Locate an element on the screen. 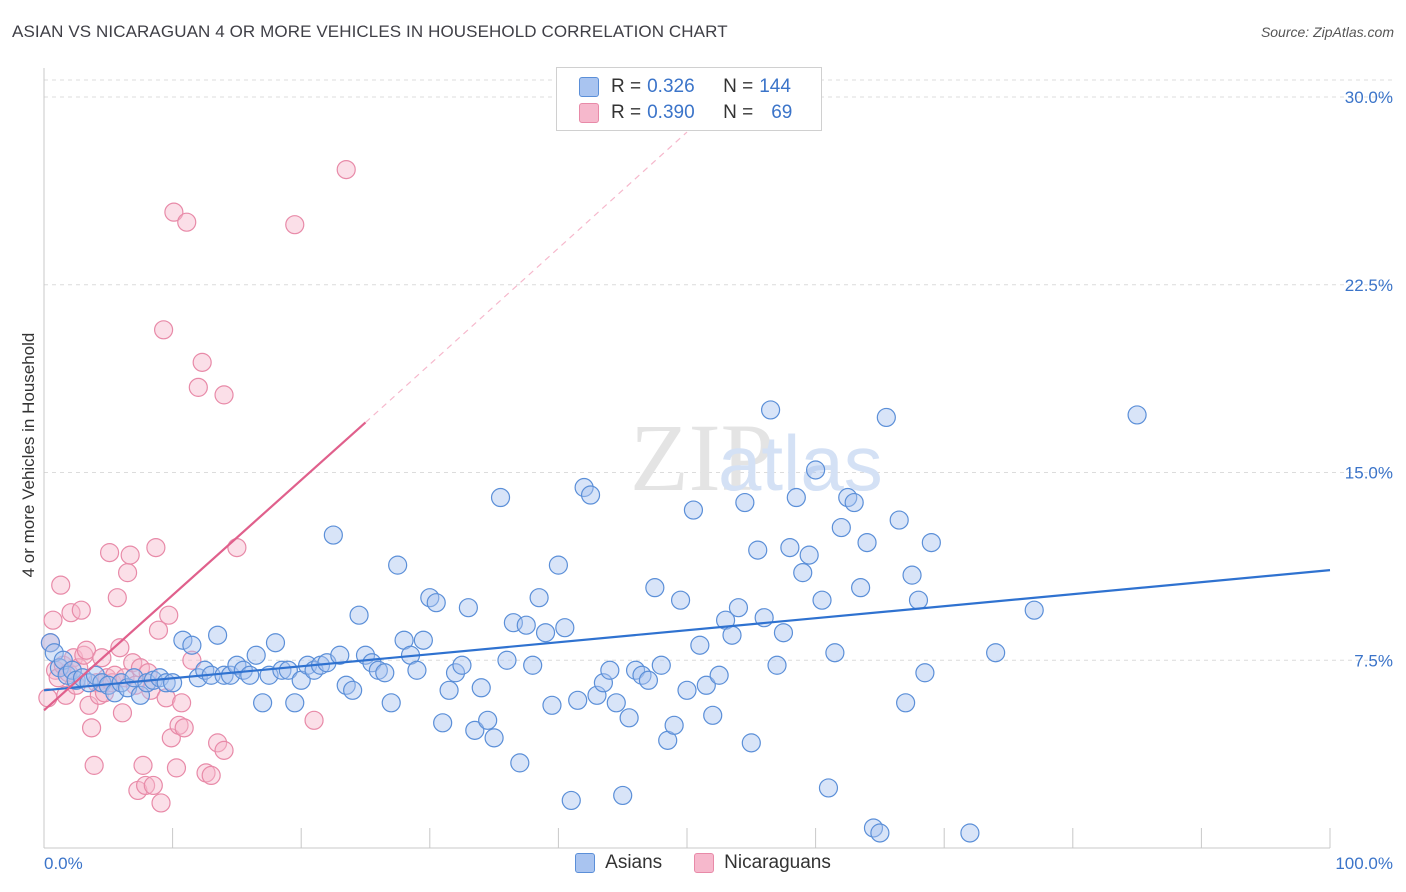 Image resolution: width=1406 pixels, height=892 pixels. watermark: ZIP atlas is located at coordinates (756, 457).